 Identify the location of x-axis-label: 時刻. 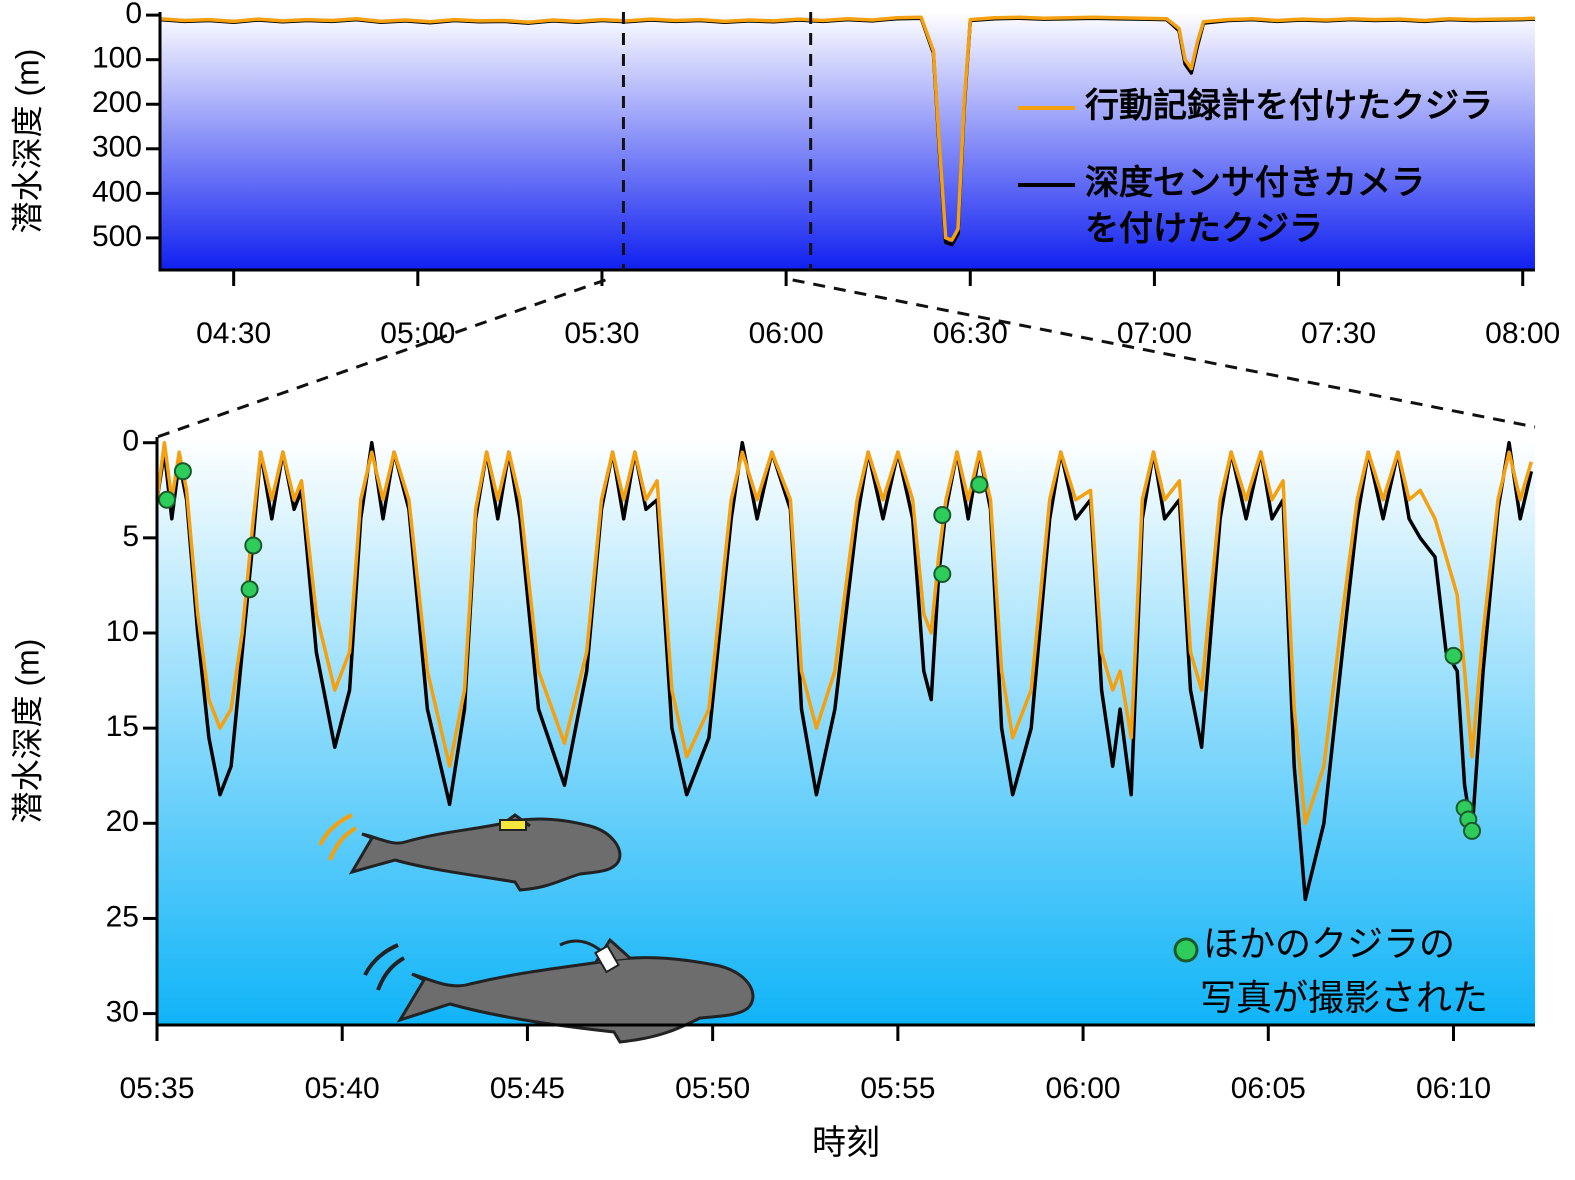
(846, 1143).